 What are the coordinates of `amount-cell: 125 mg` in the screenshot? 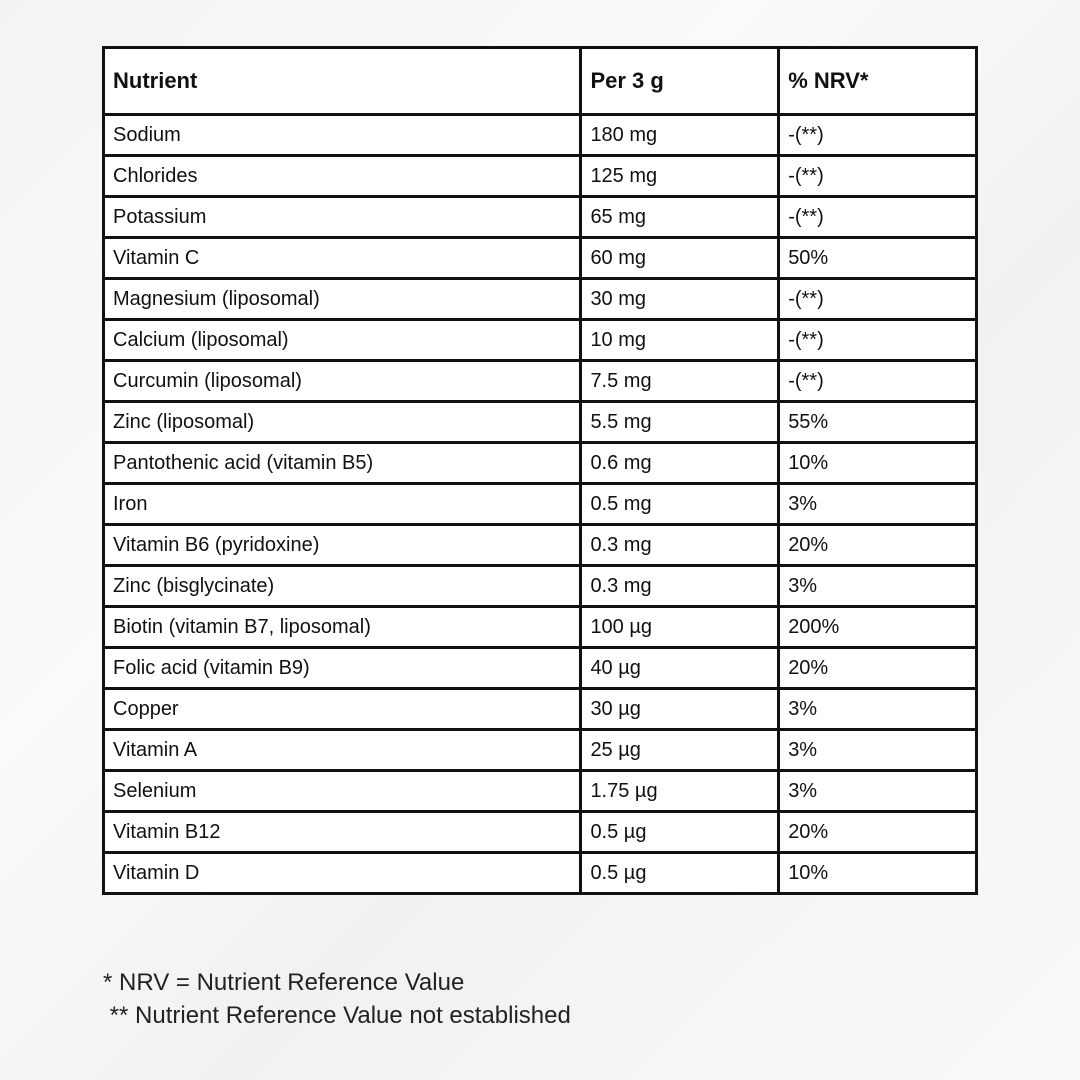 It's located at (680, 176).